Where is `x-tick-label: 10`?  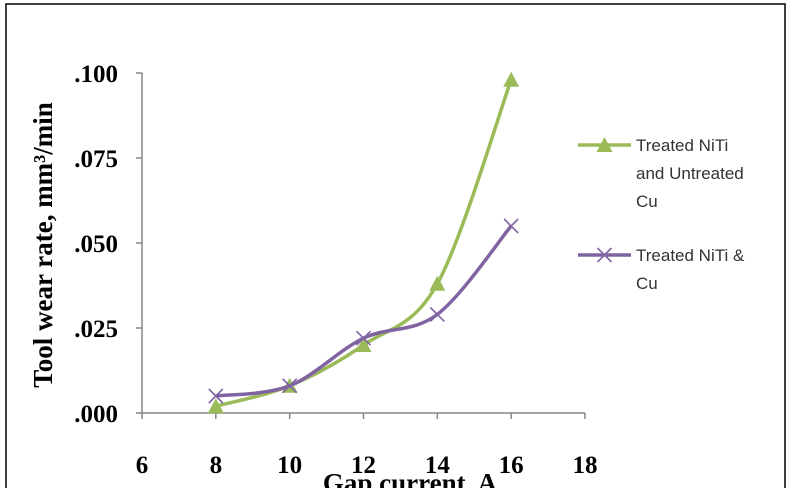
x-tick-label: 10 is located at coordinates (289, 465).